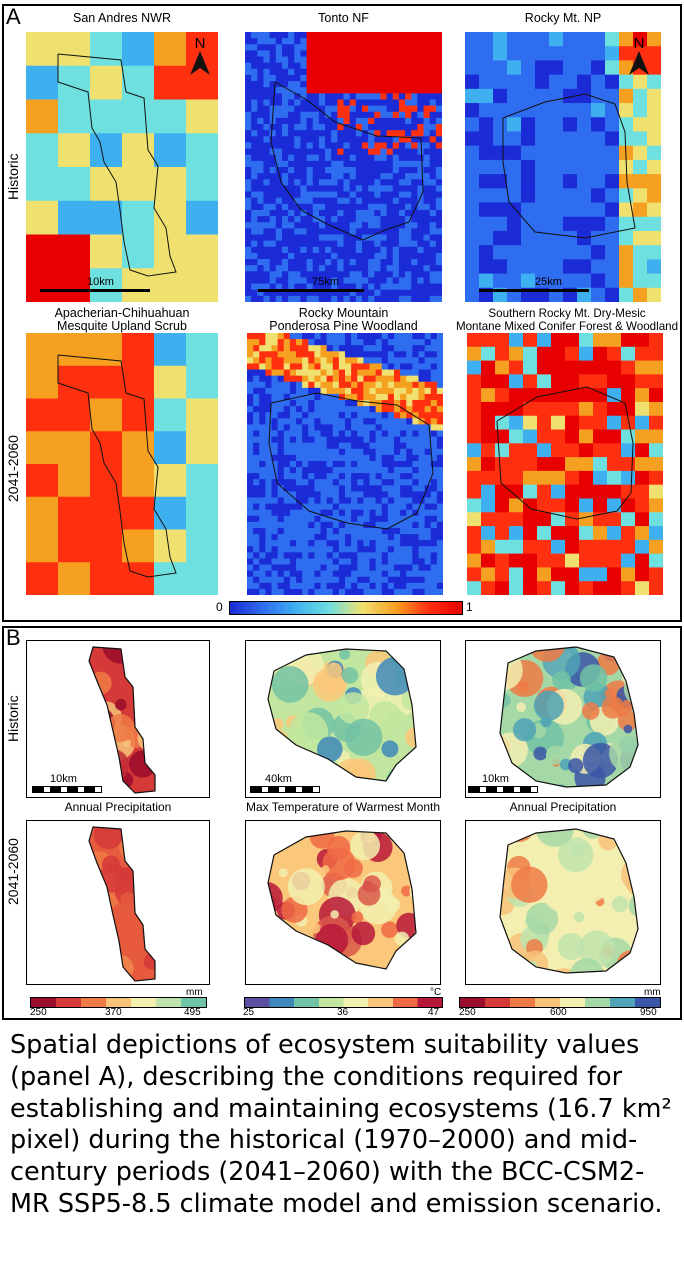 Image resolution: width=684 pixels, height=1275 pixels. I want to click on map-san-andres-historic, so click(122, 167).